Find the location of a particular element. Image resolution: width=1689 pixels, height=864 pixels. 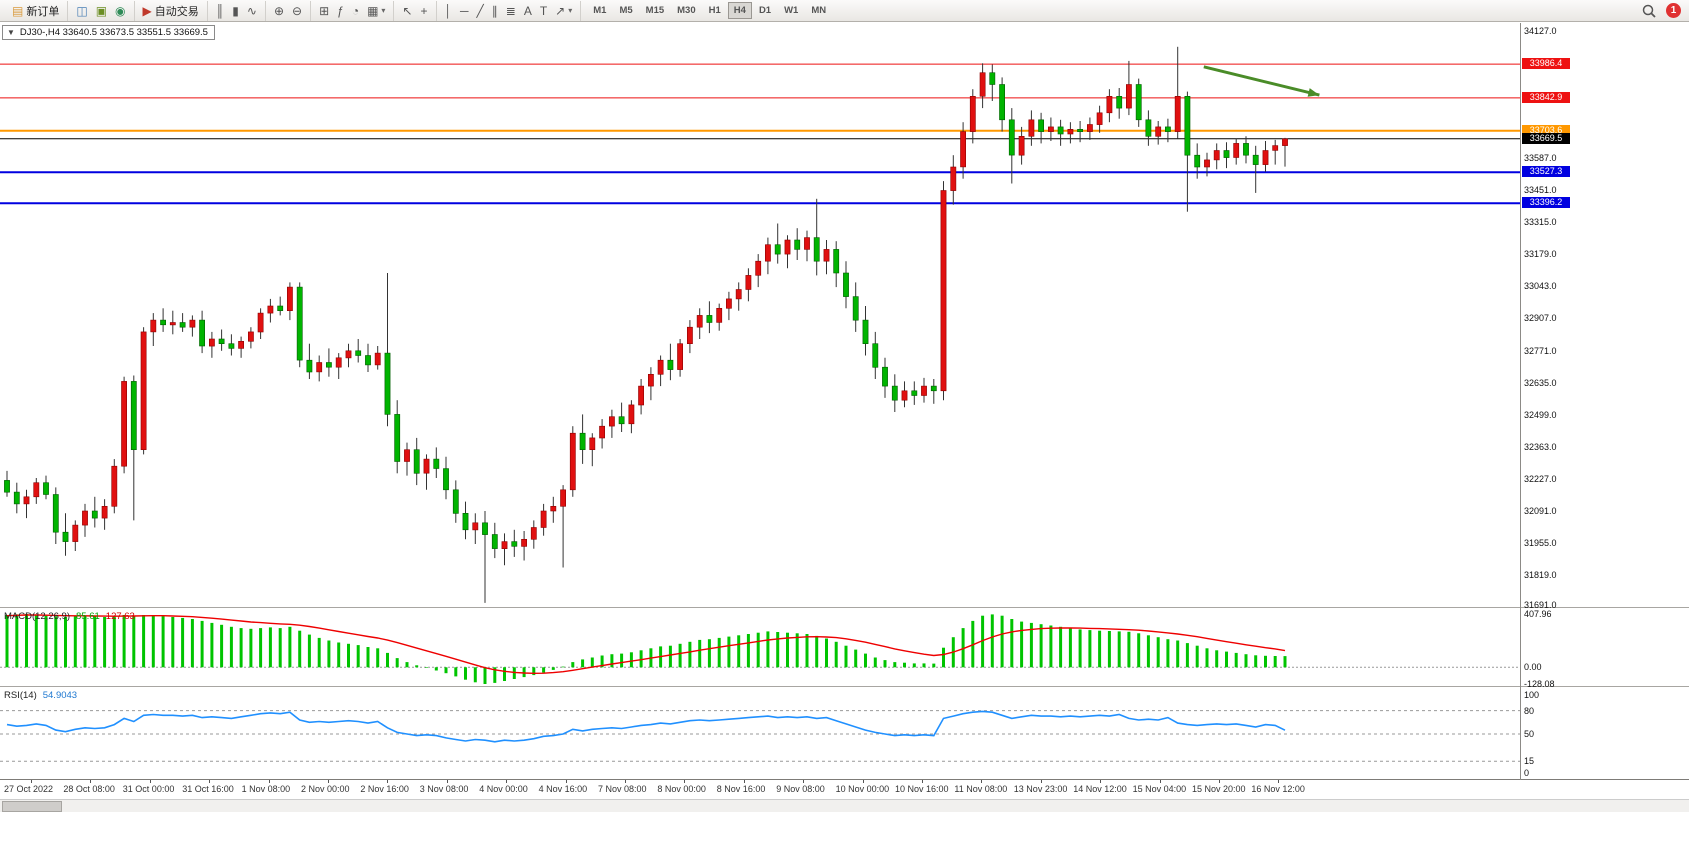

vertical-line-button: │ is located at coordinates (449, 11).